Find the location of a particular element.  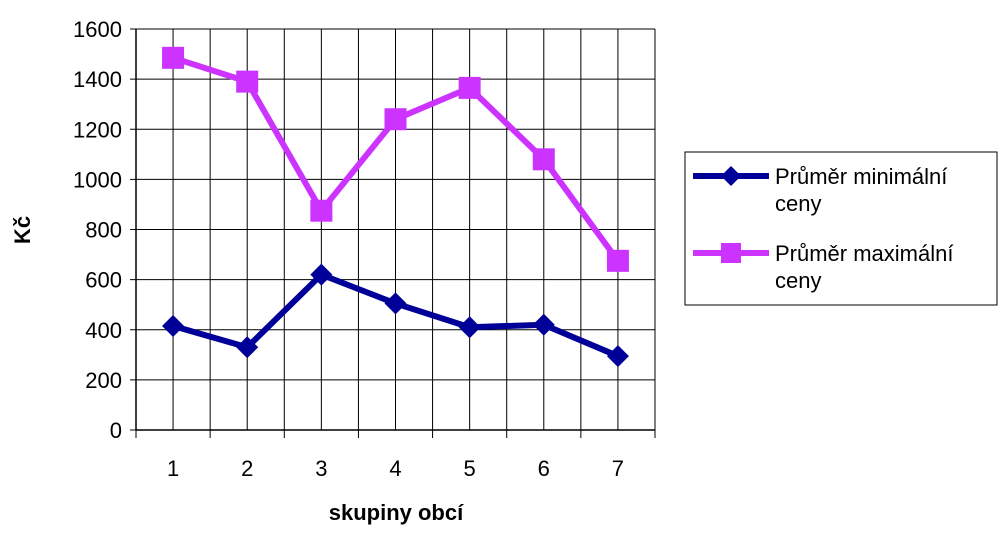

legend-label: Průměr minimální is located at coordinates (861, 176).